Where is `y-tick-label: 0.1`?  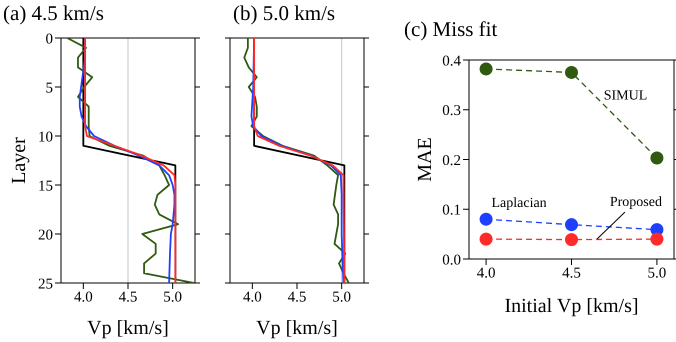 y-tick-label: 0.1 is located at coordinates (451, 210).